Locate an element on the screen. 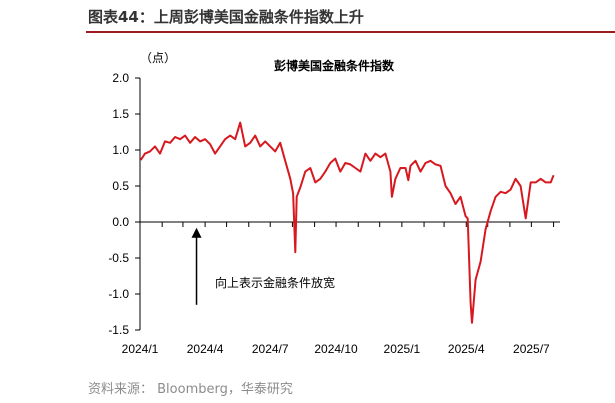 Image resolution: width=615 pixels, height=403 pixels. annotation-arrow-head is located at coordinates (196, 232).